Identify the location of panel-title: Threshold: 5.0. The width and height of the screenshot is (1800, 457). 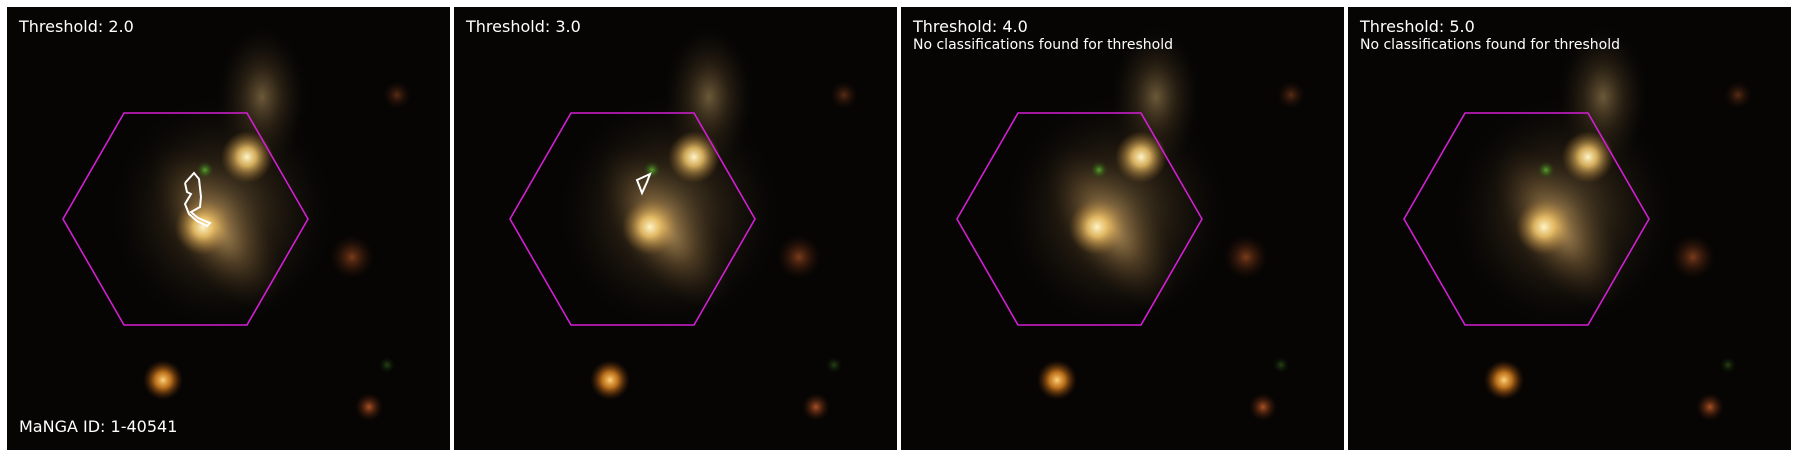
(1417, 26).